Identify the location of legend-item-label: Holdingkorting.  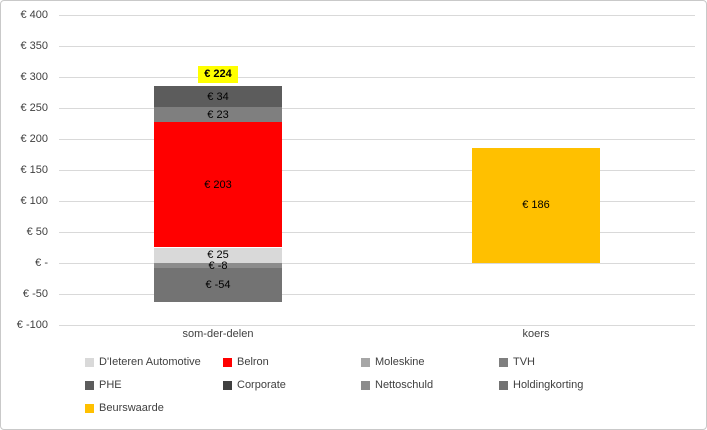
(548, 385).